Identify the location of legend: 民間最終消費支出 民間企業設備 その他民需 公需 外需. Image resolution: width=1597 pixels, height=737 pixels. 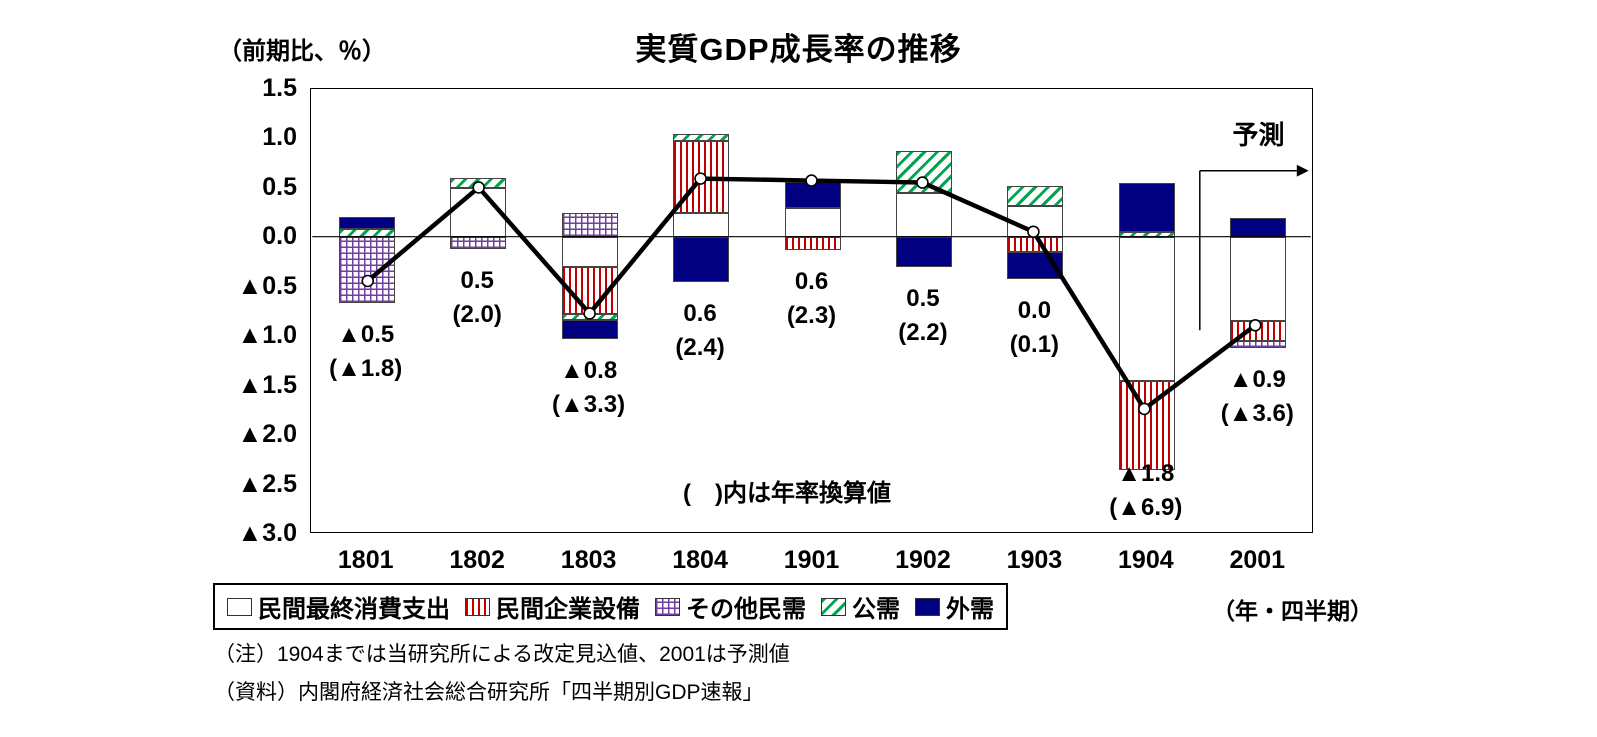
(610, 606).